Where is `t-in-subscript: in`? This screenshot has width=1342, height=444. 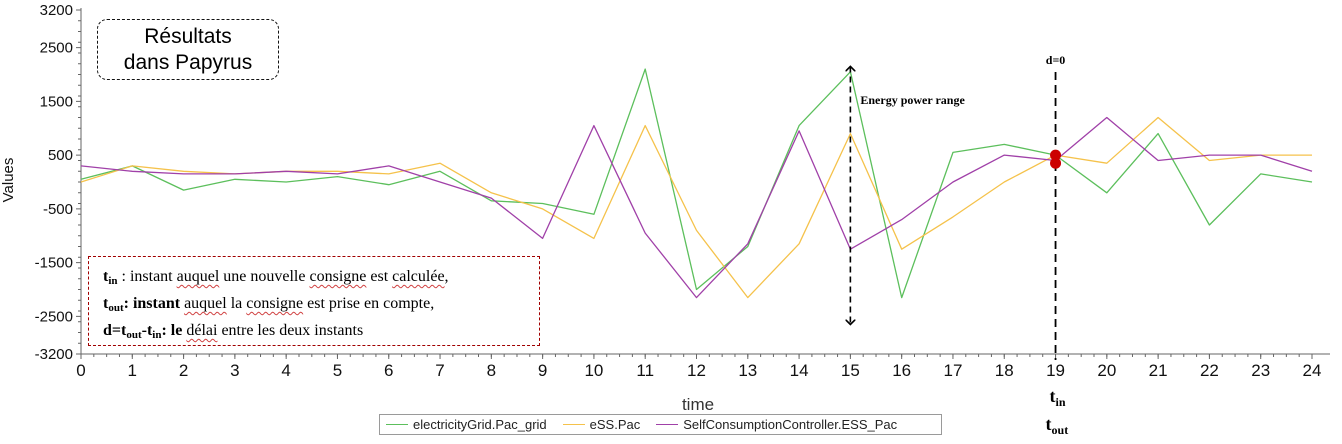
t-in-subscript: in is located at coordinates (1061, 402).